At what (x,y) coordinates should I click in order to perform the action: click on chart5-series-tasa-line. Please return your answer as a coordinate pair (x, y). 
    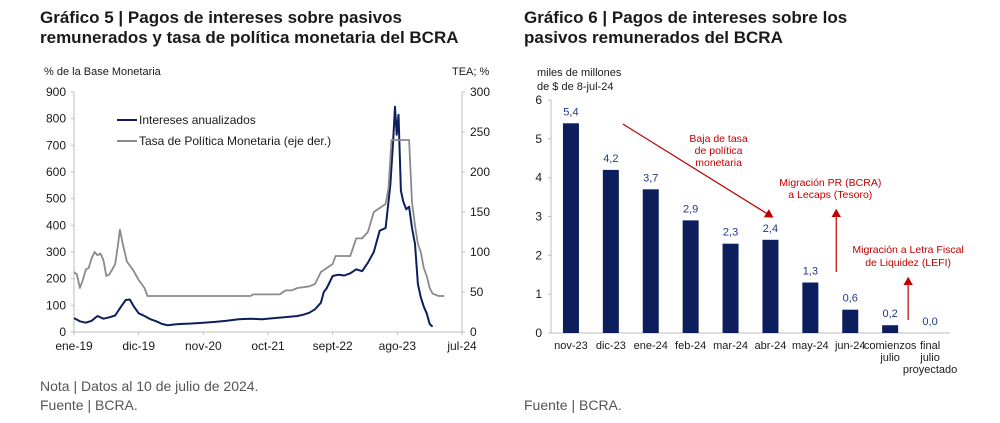
    Looking at the image, I should click on (259, 218).